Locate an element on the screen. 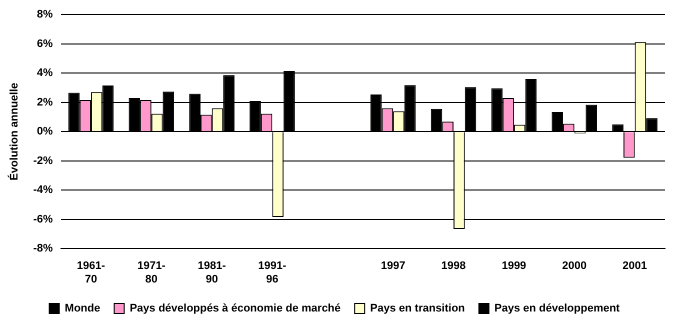 The height and width of the screenshot is (328, 675). x-tick-label: 1999 is located at coordinates (514, 266).